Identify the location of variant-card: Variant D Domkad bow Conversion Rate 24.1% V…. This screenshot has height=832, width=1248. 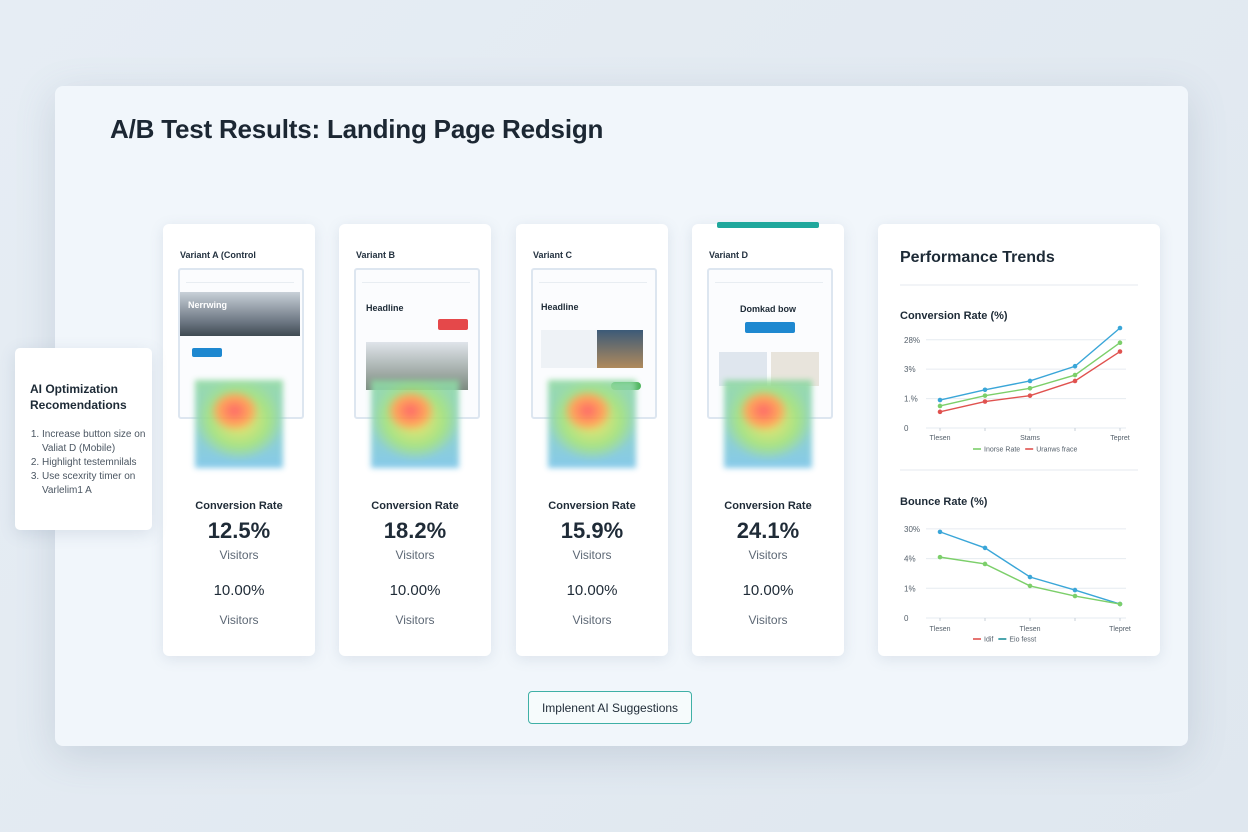
(768, 439).